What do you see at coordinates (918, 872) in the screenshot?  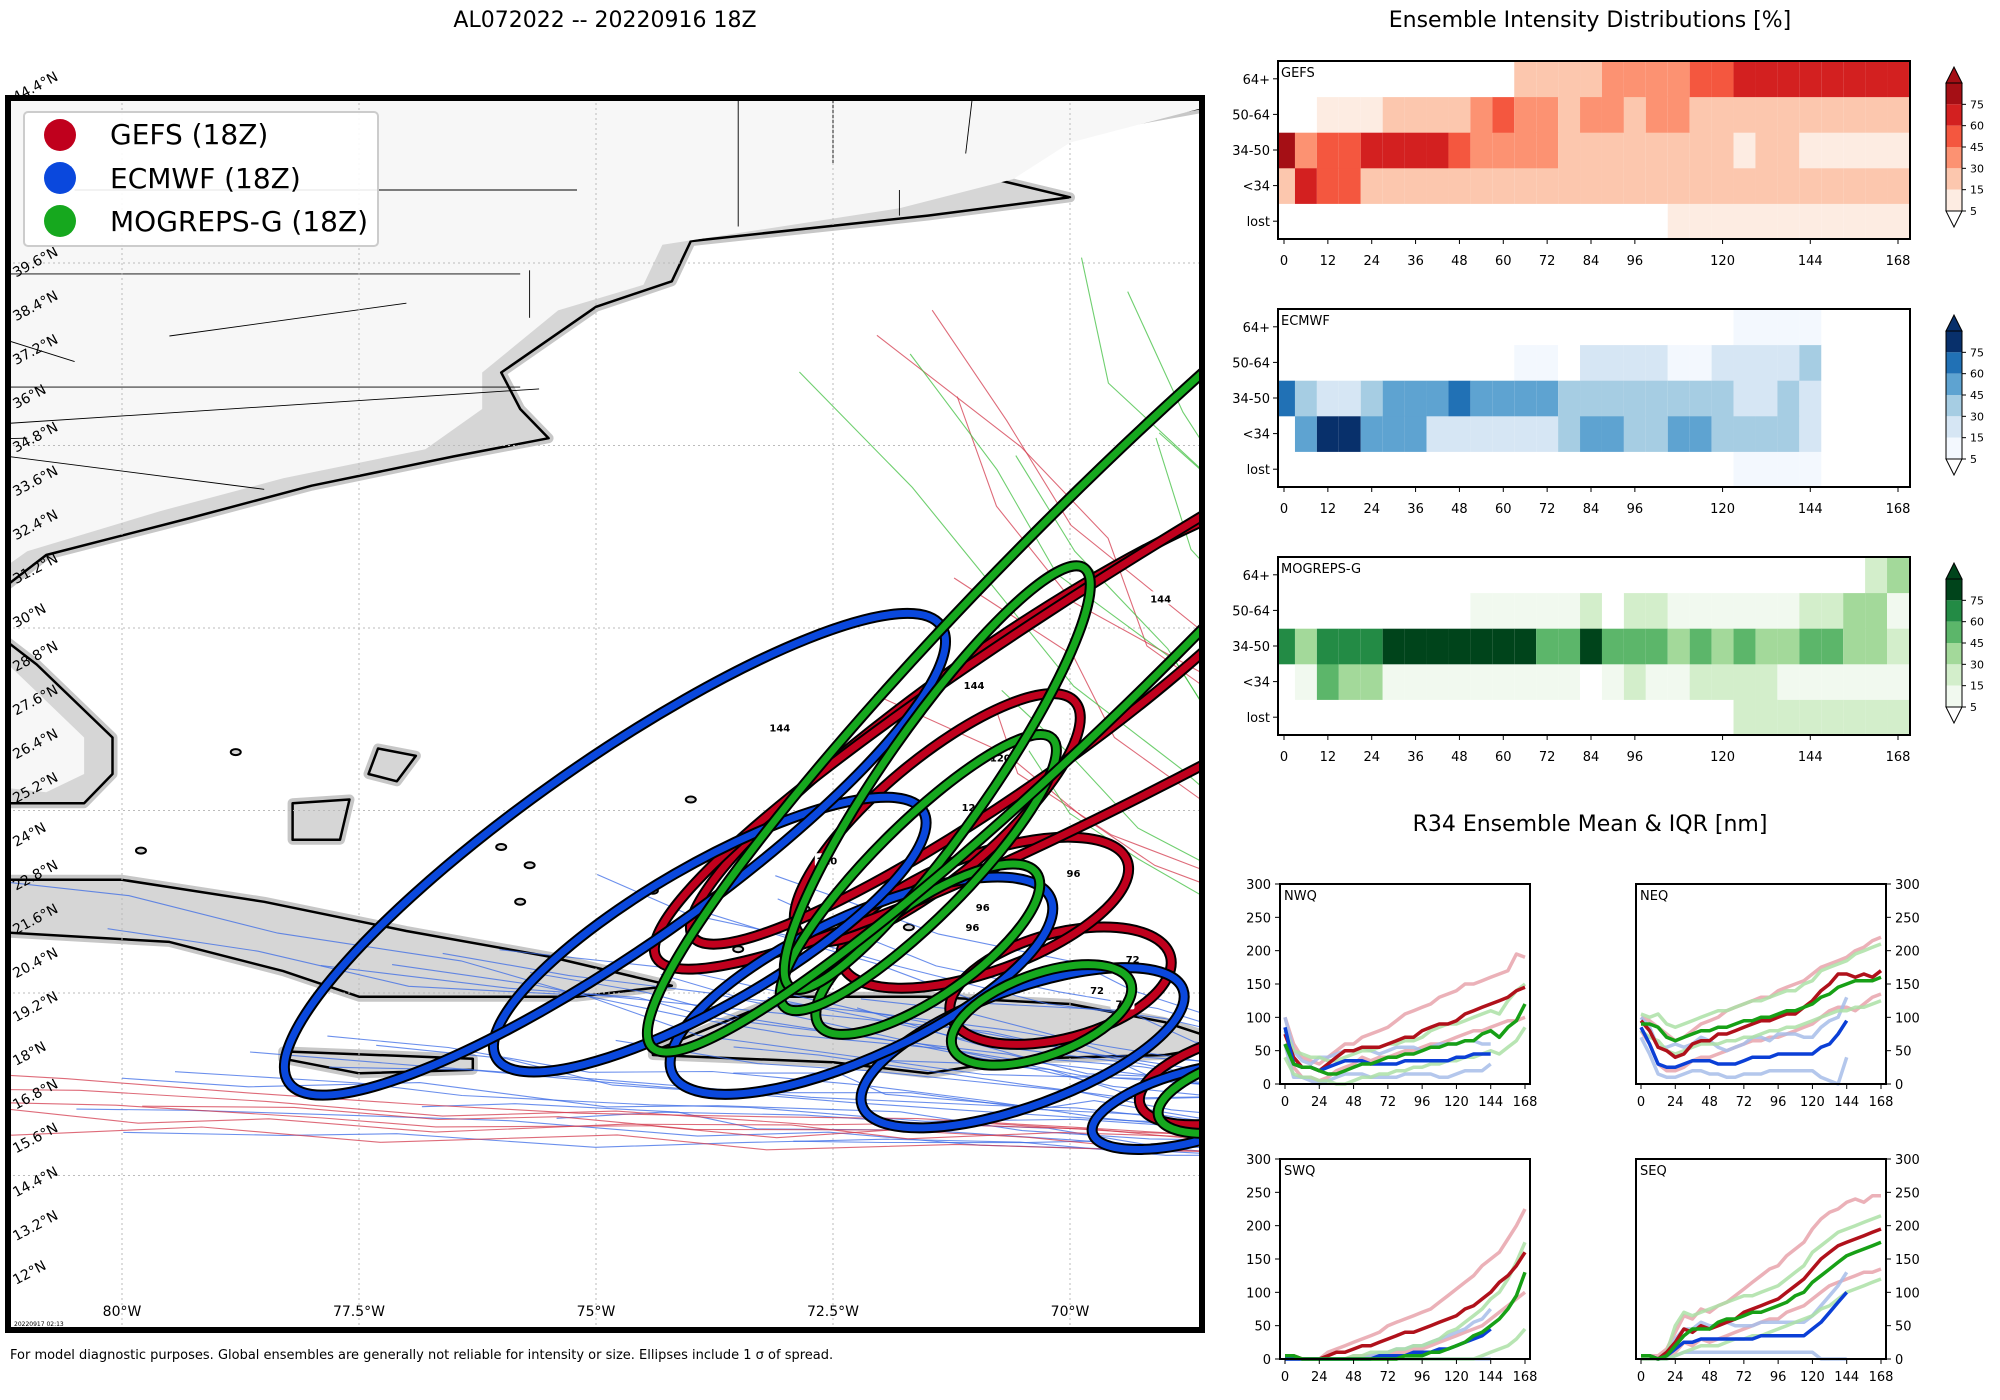 I see `mogreps-g-ellipse-120h` at bounding box center [918, 872].